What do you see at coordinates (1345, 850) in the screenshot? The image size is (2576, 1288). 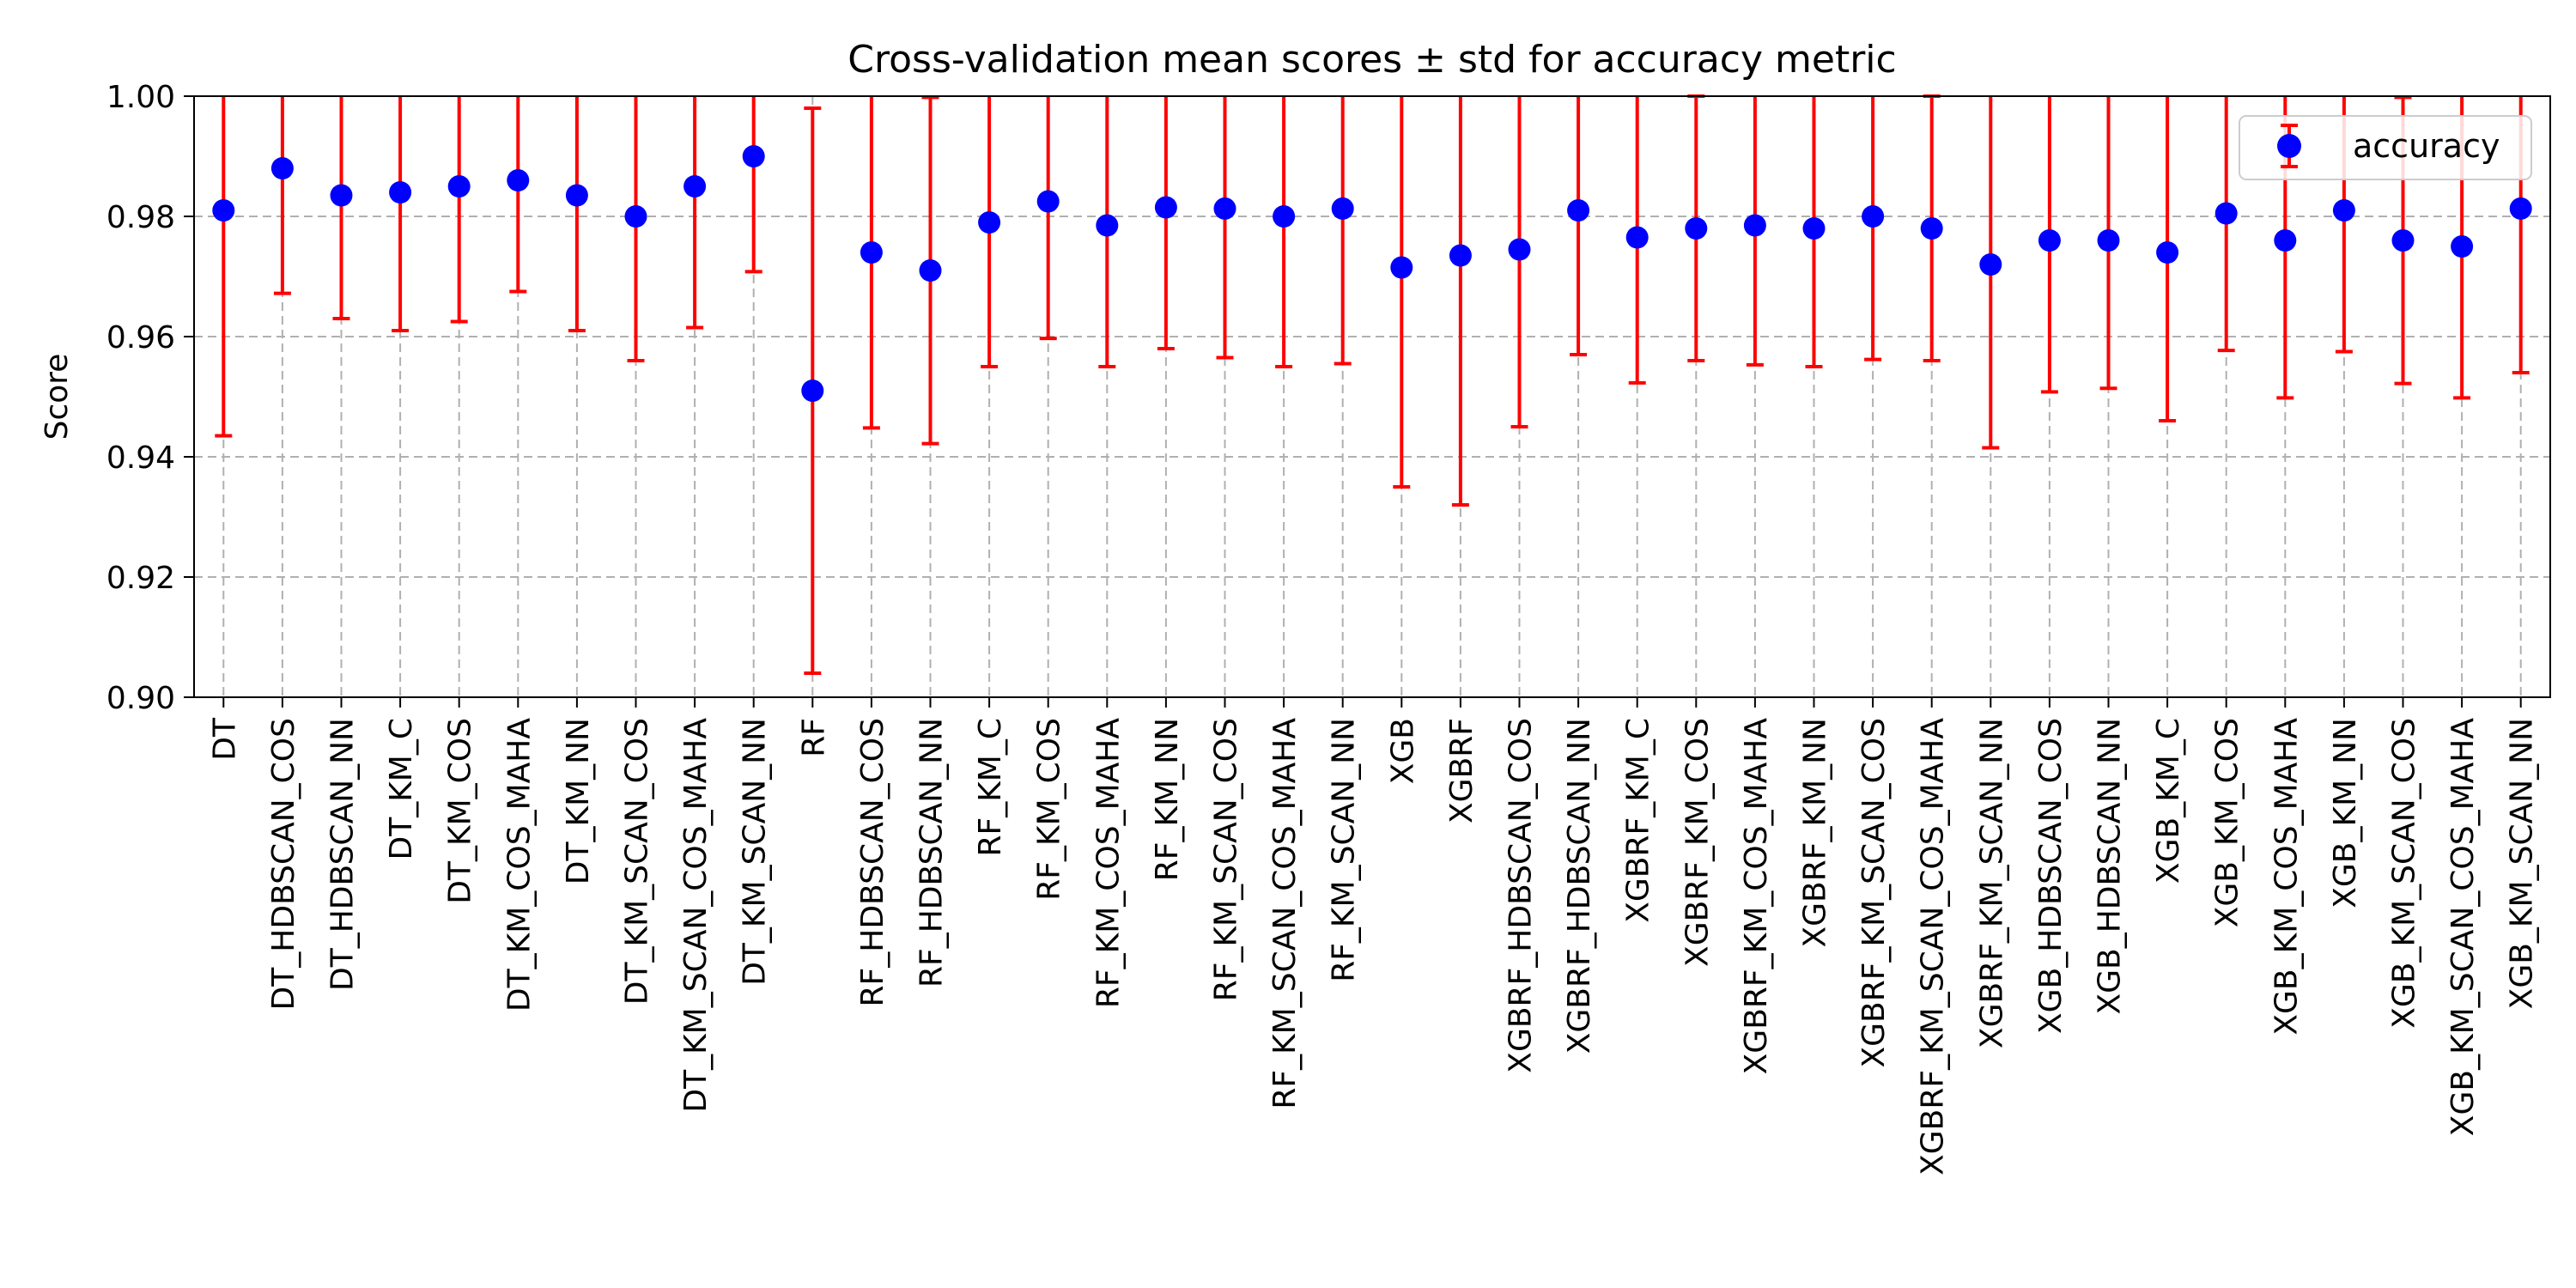 I see `x-tick-label: RF_KM_SCAN_NN` at bounding box center [1345, 850].